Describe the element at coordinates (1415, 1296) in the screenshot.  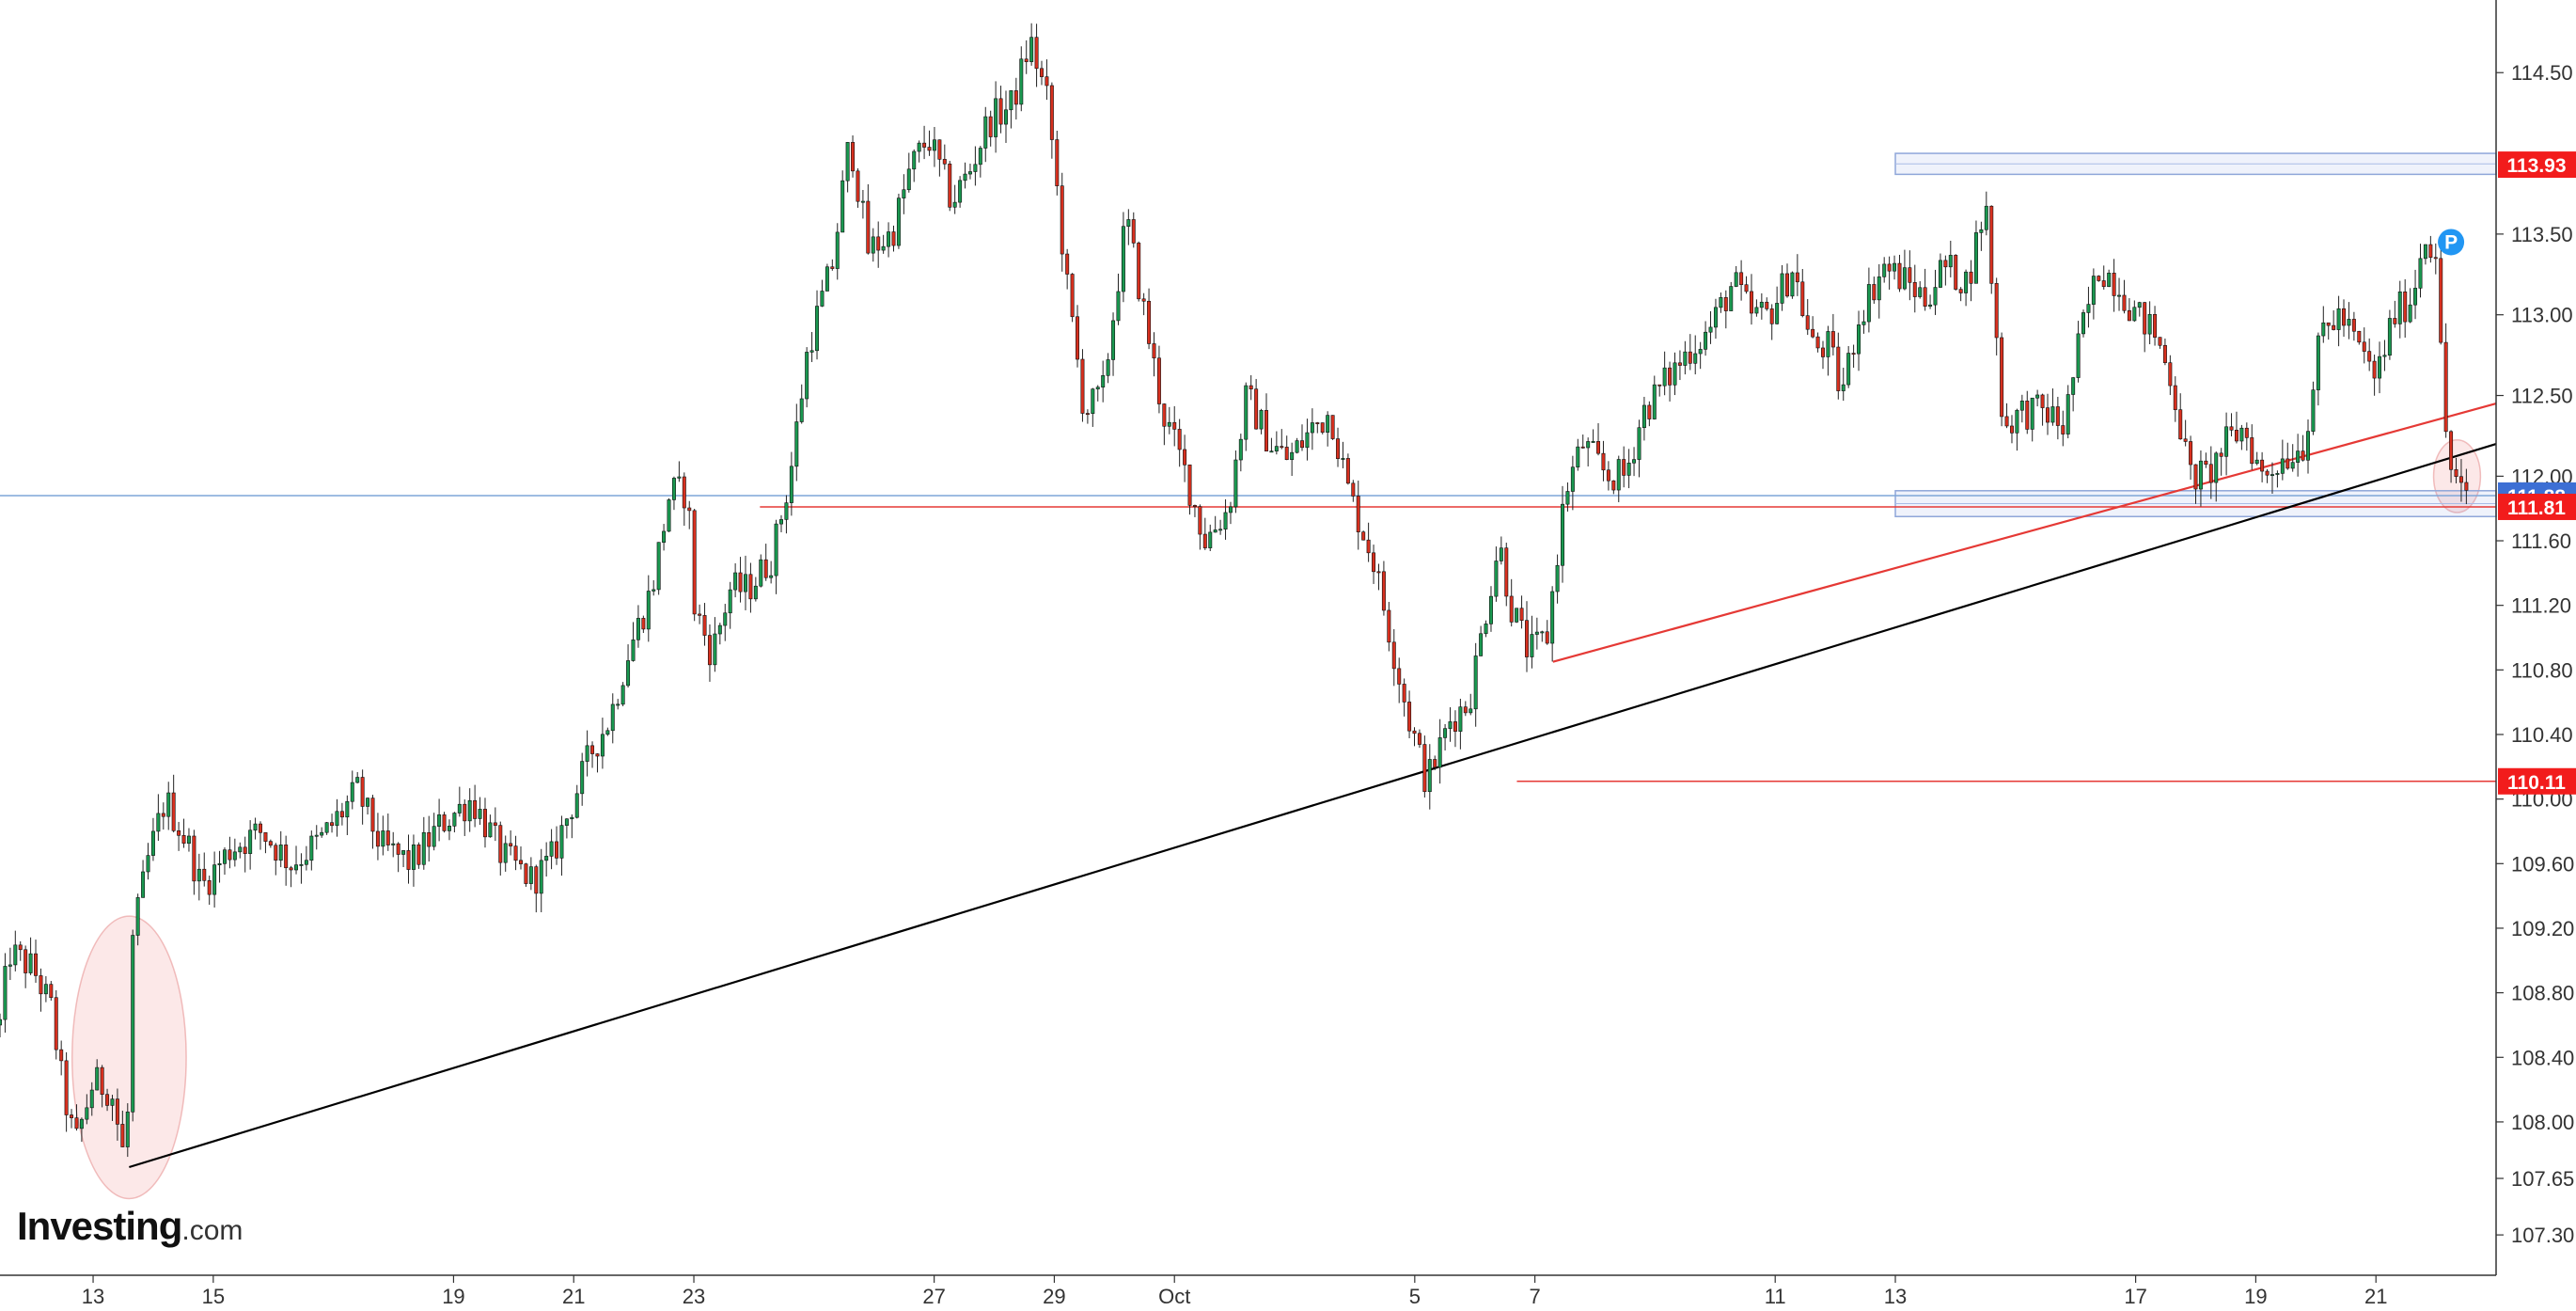
I see `x-tick-label: 5` at that location.